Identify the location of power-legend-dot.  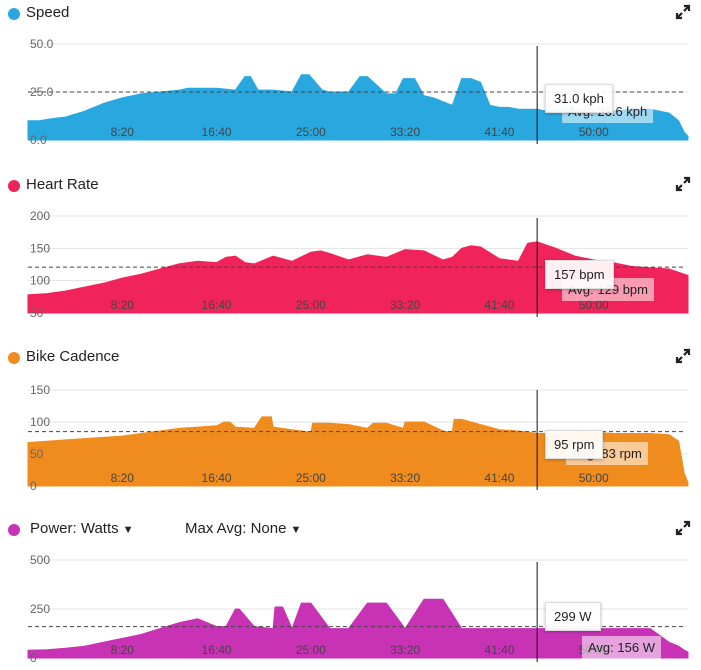
(14, 530).